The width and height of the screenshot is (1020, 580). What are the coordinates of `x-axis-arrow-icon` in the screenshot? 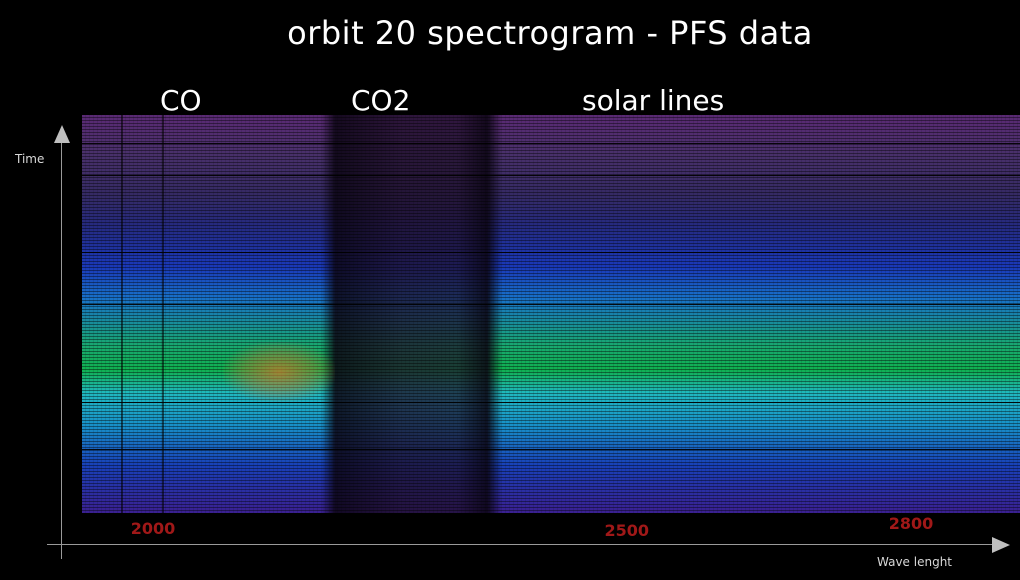 It's located at (1001, 545).